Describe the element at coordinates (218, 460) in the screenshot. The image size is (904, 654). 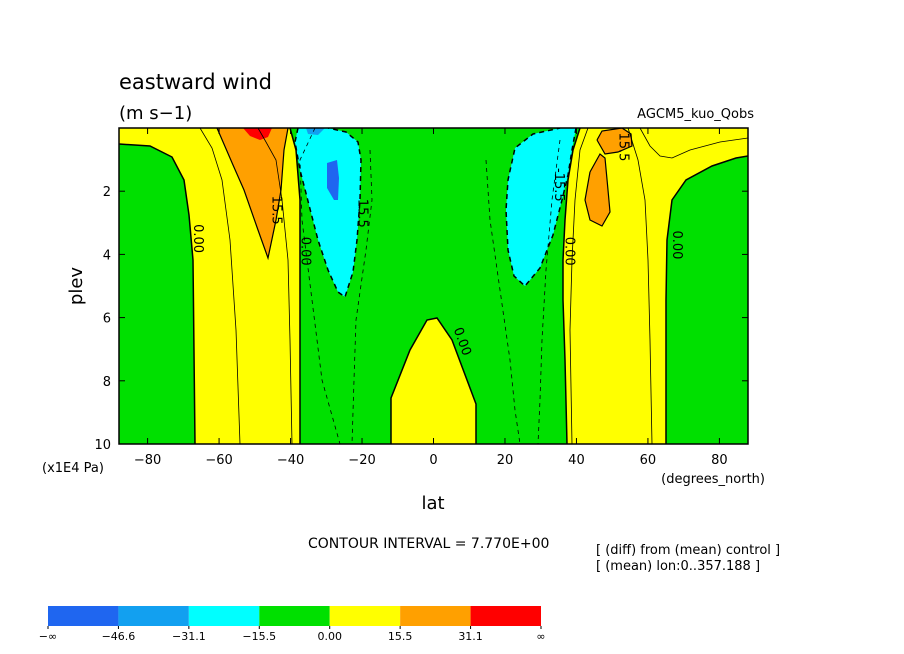
I see `x-tick-label: −60` at that location.